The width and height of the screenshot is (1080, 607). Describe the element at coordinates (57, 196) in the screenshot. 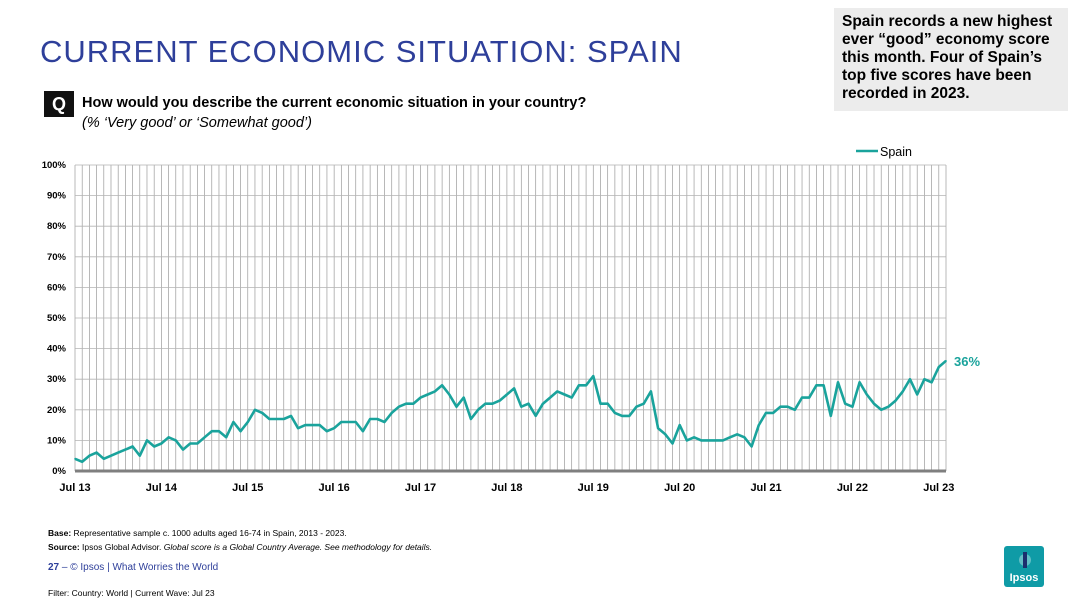

I see `y-tick-label: 90%` at that location.